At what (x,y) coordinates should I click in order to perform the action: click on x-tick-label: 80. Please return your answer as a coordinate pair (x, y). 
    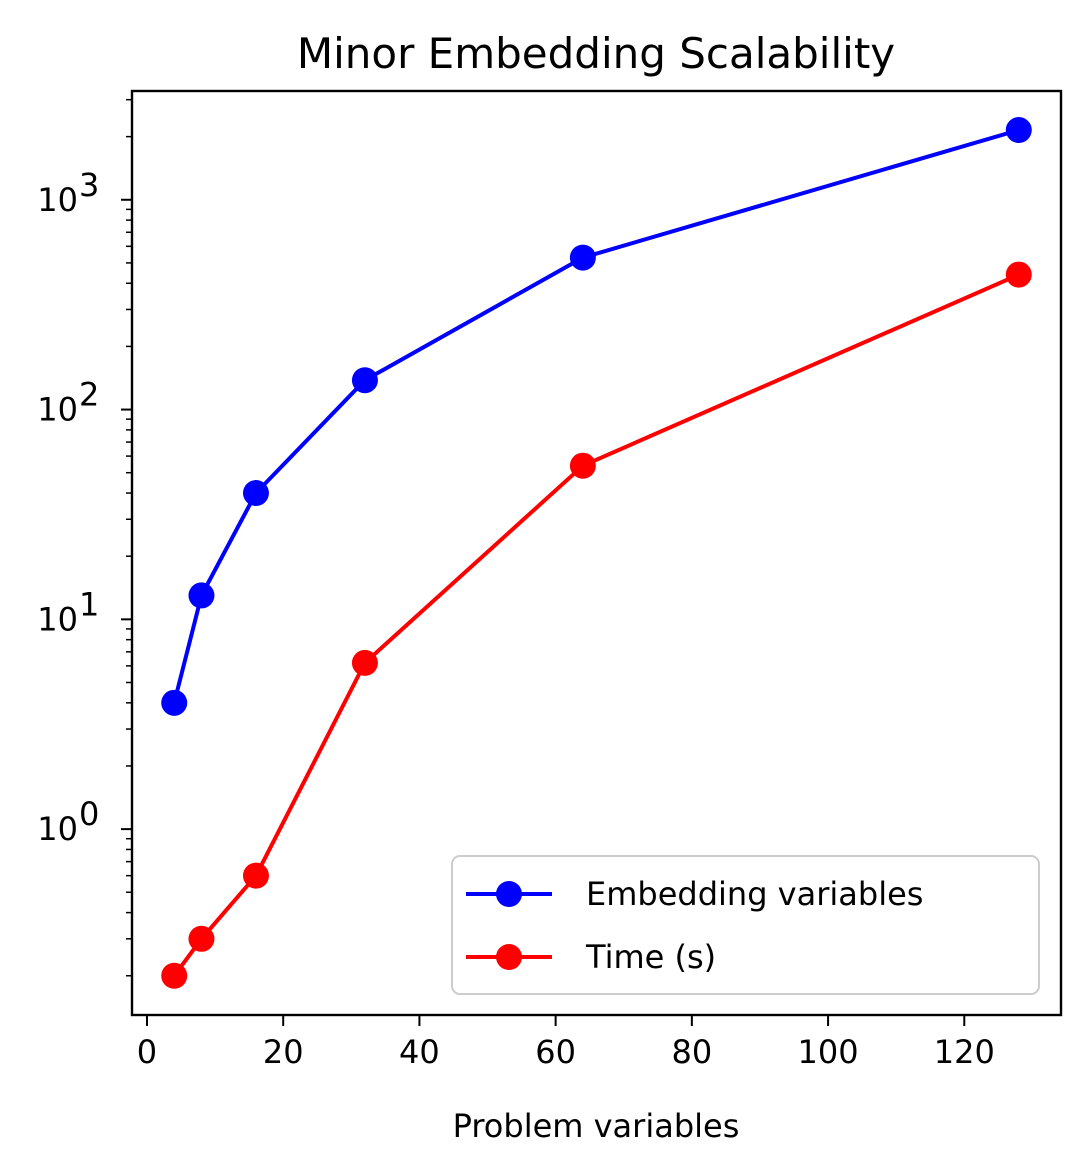
    Looking at the image, I should click on (691, 1052).